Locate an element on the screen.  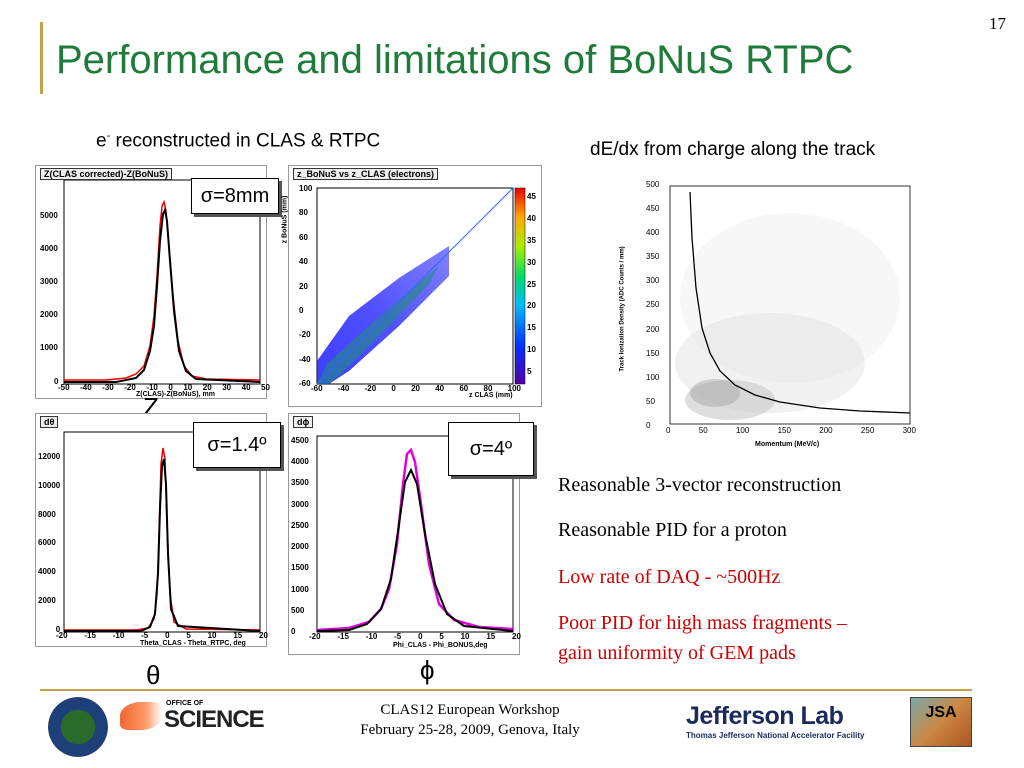
y-axis-label: z BoNuS (mm) is located at coordinates (285, 219).